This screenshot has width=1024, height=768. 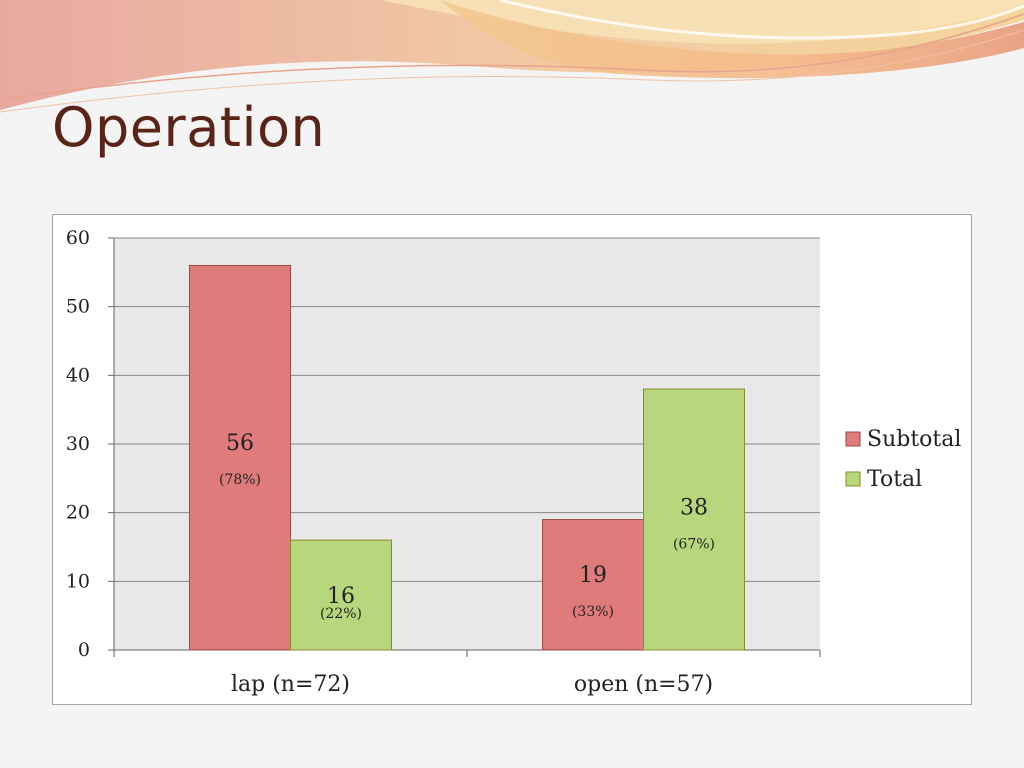 I want to click on data-label: 19, so click(x=593, y=575).